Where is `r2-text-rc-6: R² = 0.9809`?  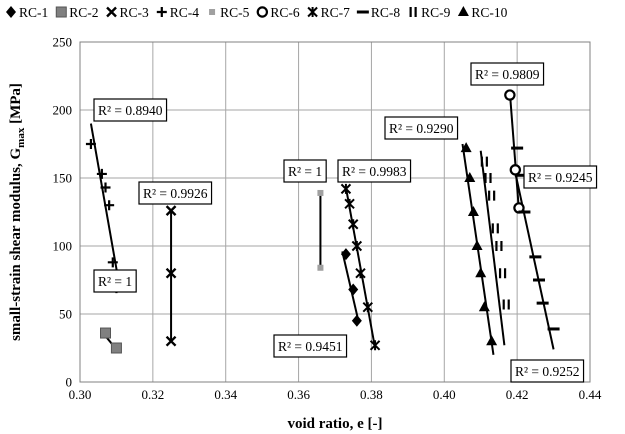 r2-text-rc-6: R² = 0.9809 is located at coordinates (507, 74).